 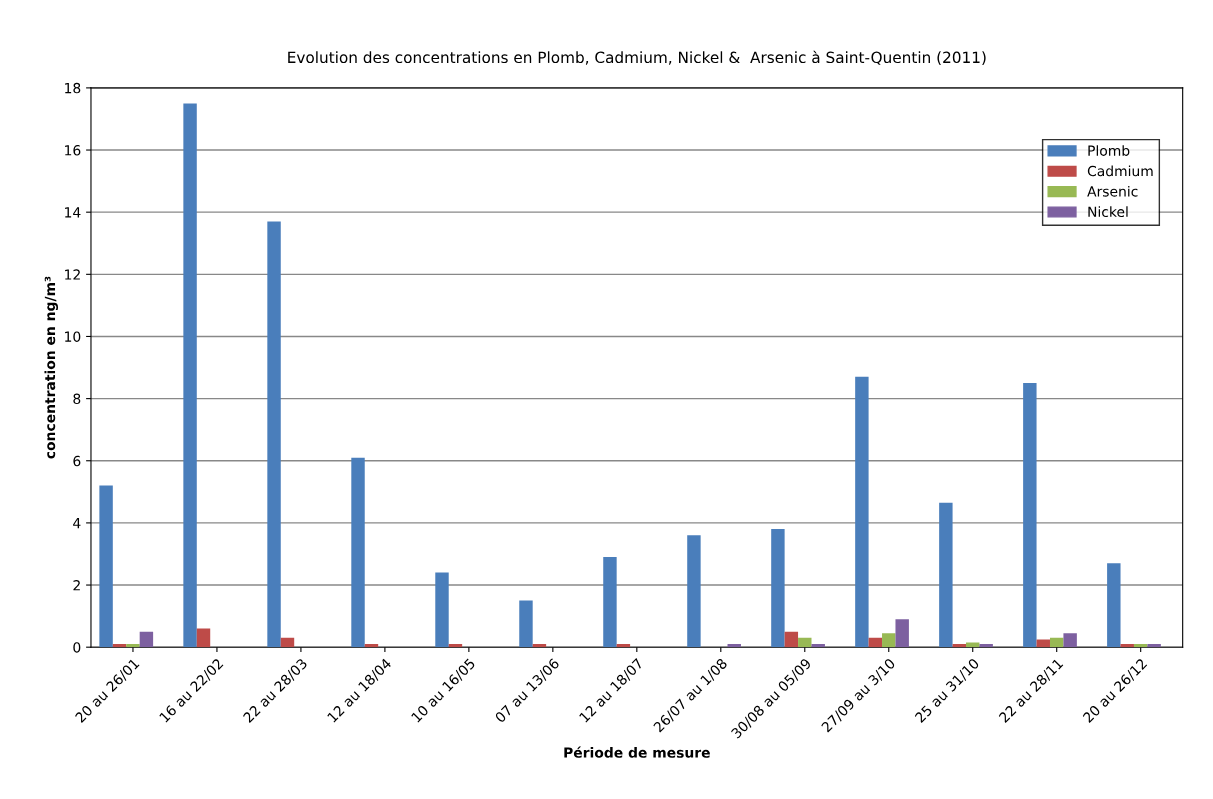 I want to click on chart-title: Evolution des concentrations en Plomb, Cadmium, Nickel & Arsenic à Saint-Quentin (2011), so click(x=637, y=57).